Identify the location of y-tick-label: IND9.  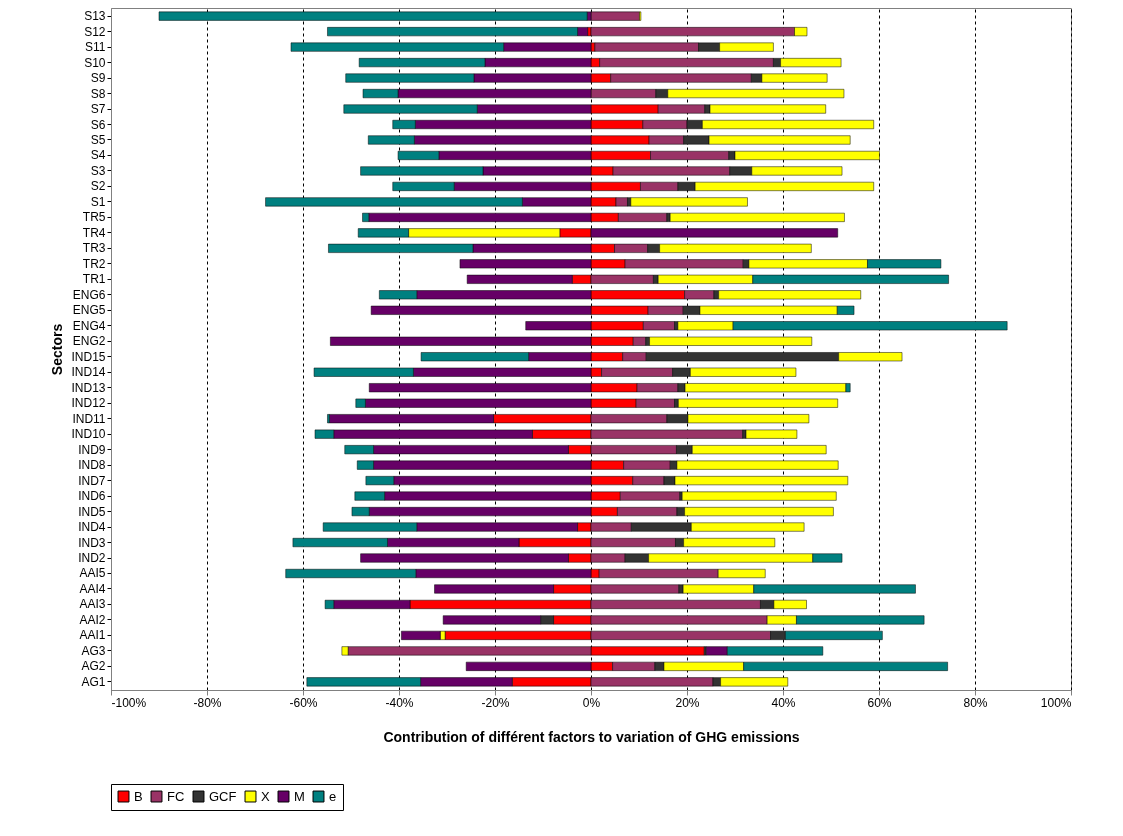
(92, 449).